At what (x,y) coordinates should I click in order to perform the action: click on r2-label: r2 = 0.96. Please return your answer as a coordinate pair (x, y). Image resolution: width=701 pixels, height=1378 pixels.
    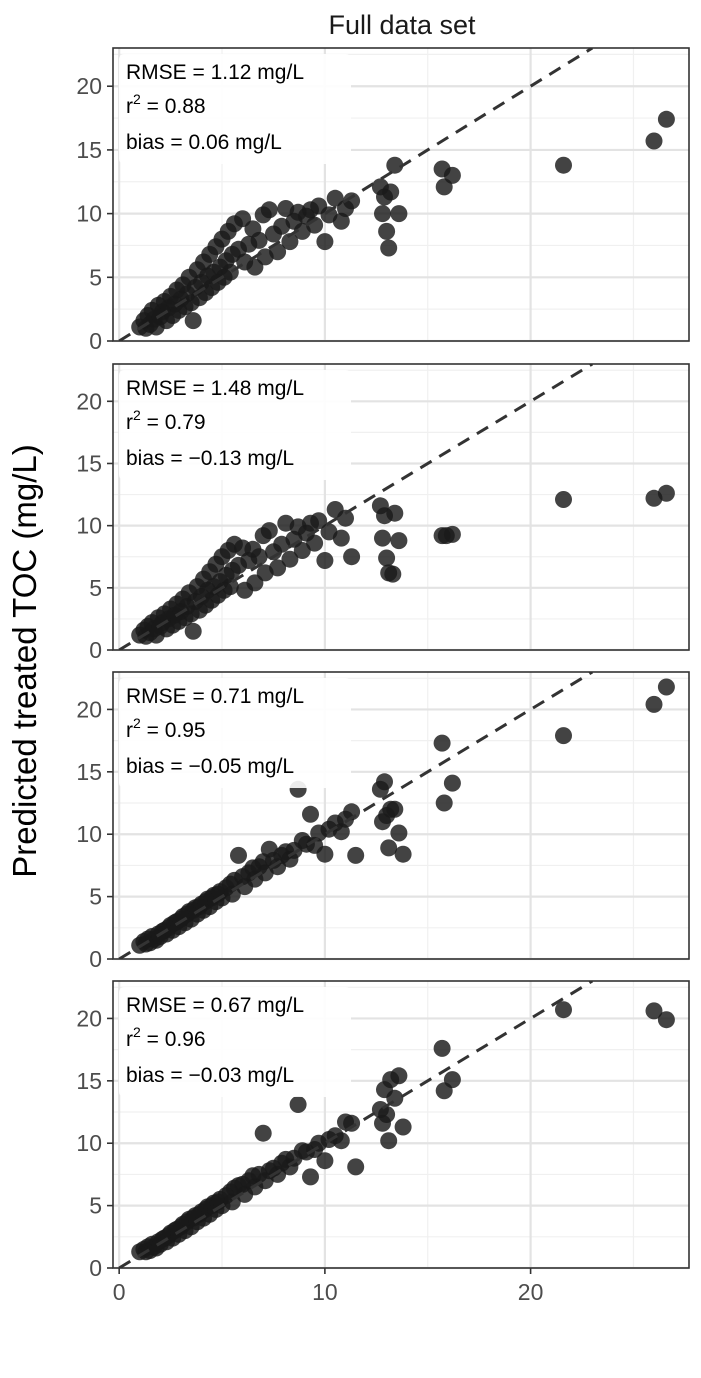
    Looking at the image, I should click on (166, 1037).